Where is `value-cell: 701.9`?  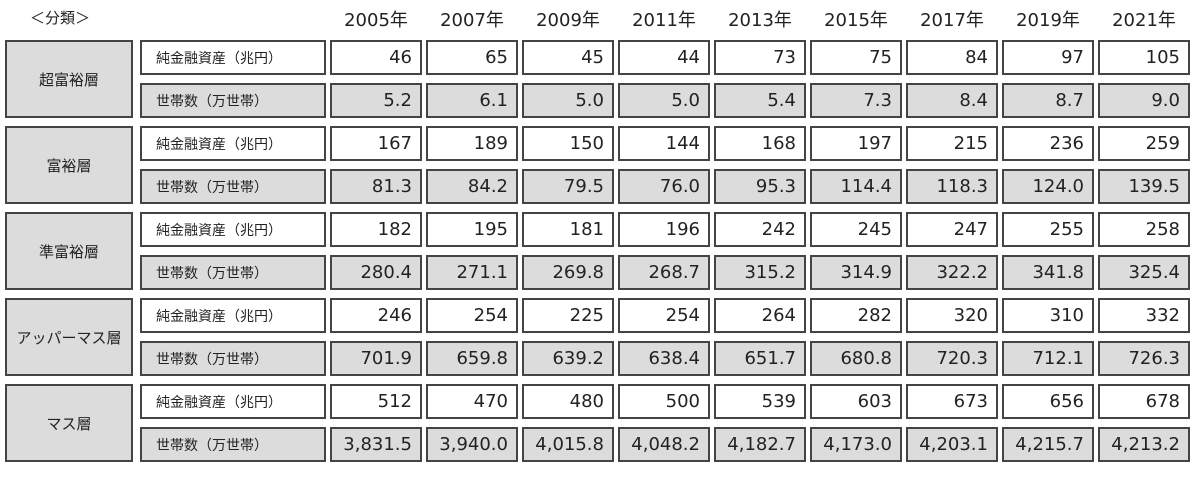
value-cell: 701.9 is located at coordinates (376, 358).